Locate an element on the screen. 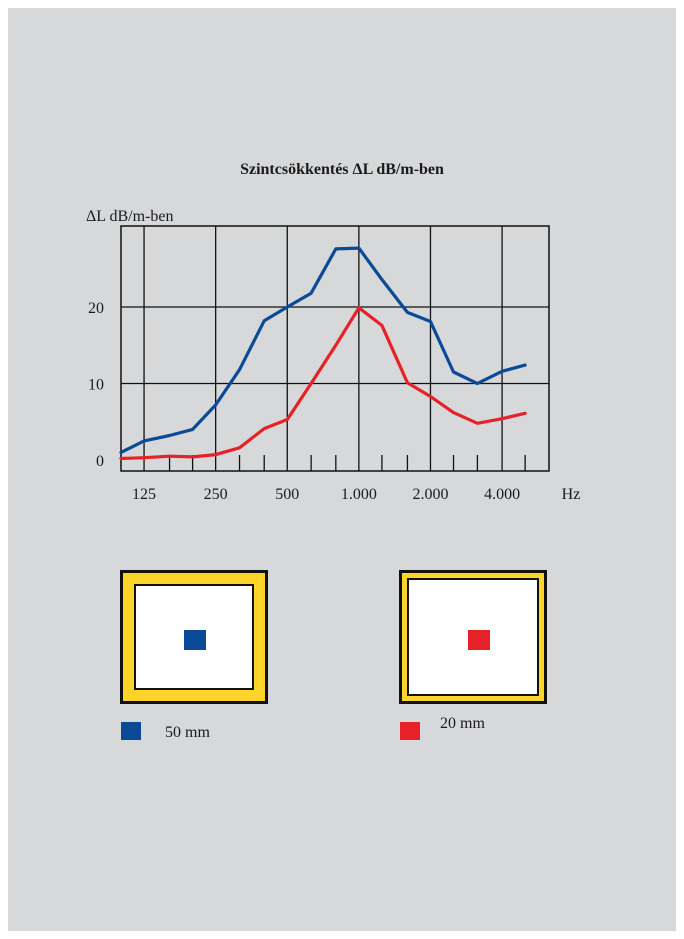 This screenshot has height=939, width=684. y-axis-label: ΔL dB/m-ben is located at coordinates (129, 216).